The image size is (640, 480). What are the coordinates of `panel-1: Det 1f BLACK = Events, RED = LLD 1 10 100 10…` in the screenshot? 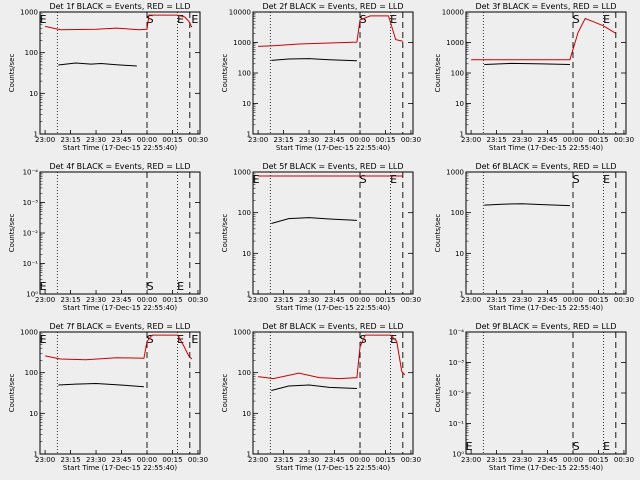 It's located at (108, 77).